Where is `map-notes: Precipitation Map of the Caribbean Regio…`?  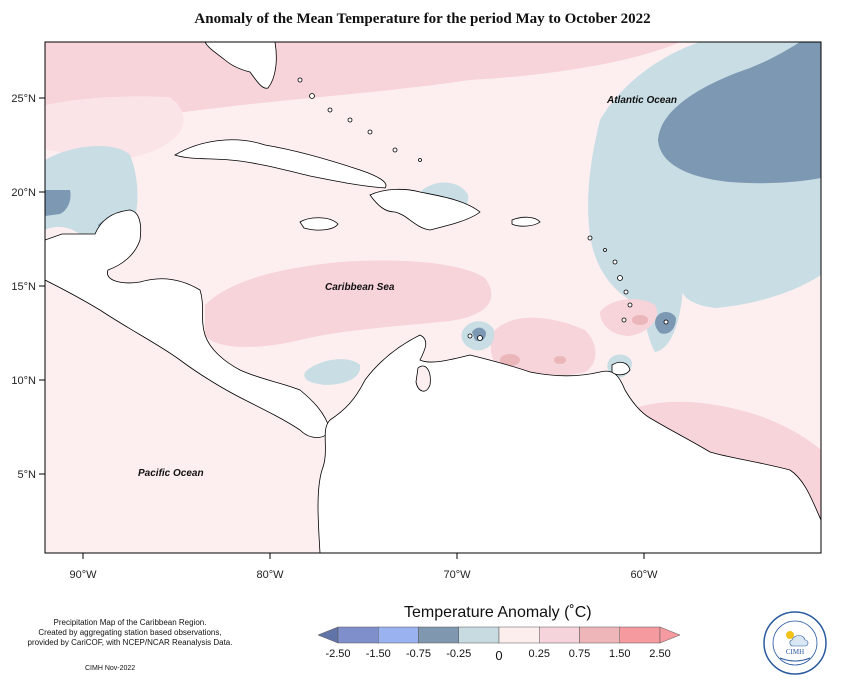
map-notes: Precipitation Map of the Caribbean Regio… is located at coordinates (130, 633).